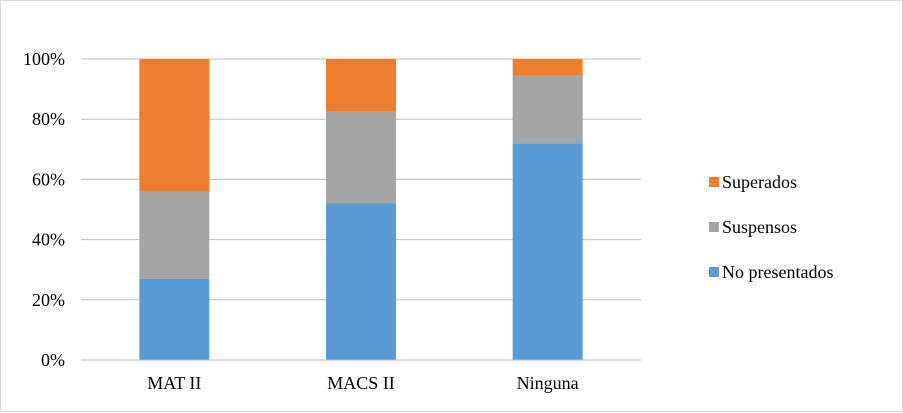 The image size is (903, 413). Describe the element at coordinates (174, 383) in the screenshot. I see `x-tick-label: MAT II` at that location.